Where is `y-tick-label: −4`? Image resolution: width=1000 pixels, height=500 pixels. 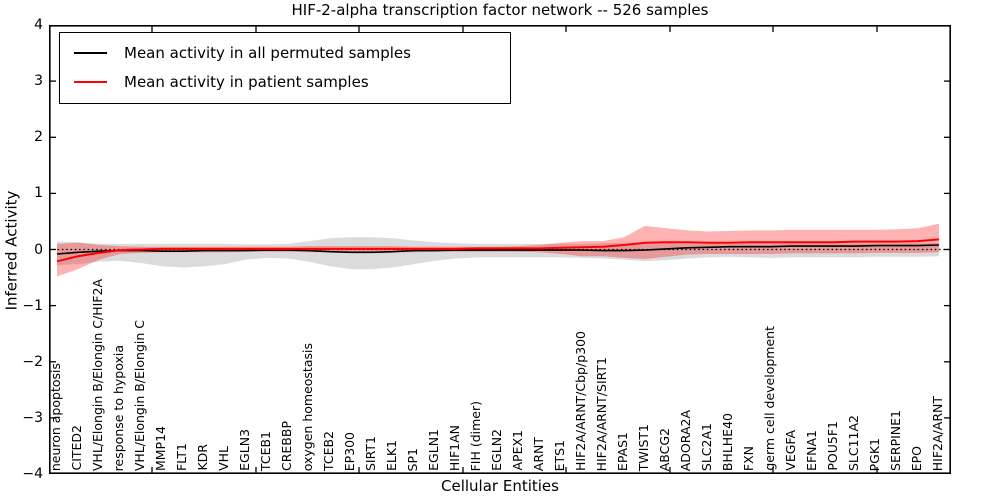
y-tick-label: −4 is located at coordinates (32, 474).